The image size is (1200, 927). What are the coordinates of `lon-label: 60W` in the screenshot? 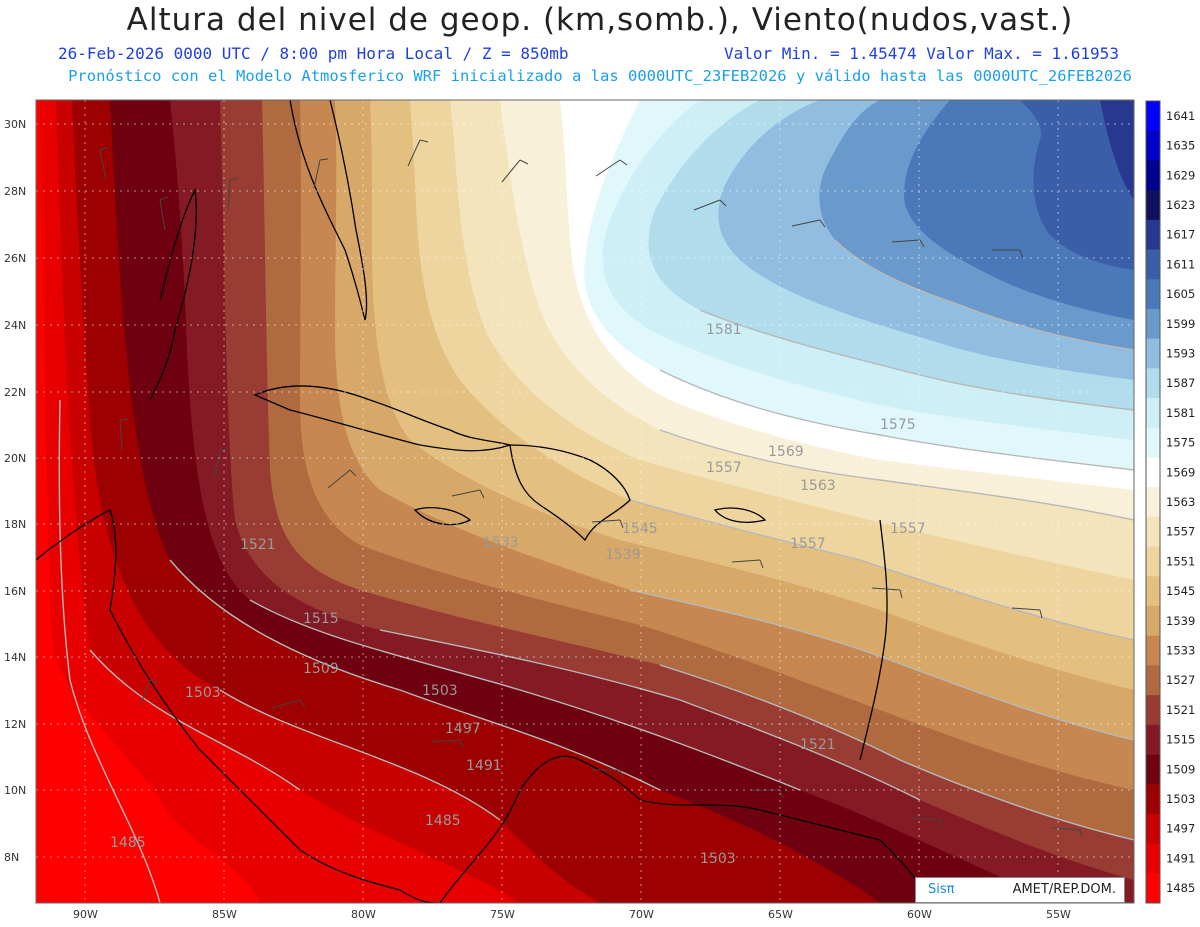 It's located at (919, 914).